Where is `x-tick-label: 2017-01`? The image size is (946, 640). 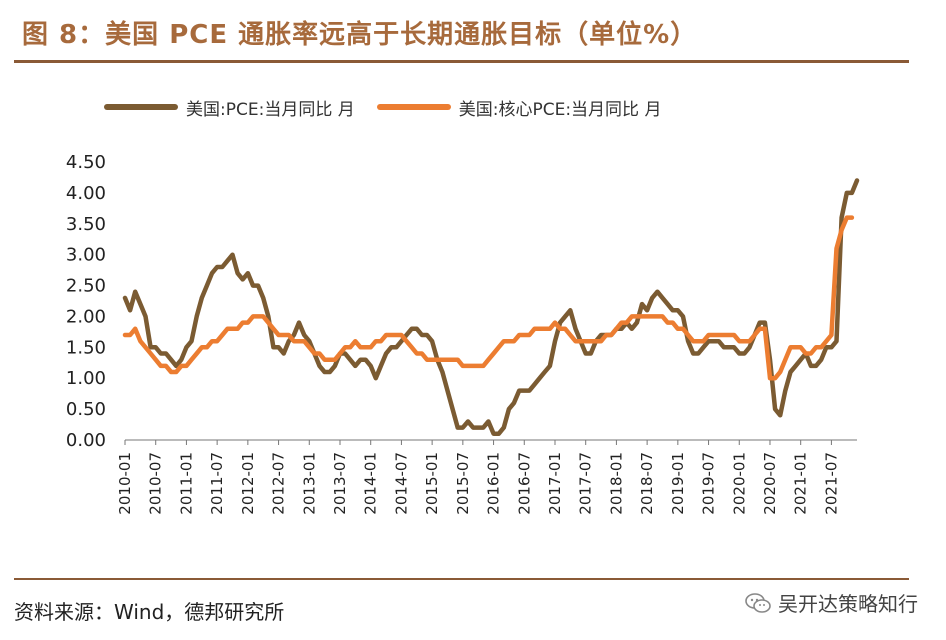
x-tick-label: 2017-01 is located at coordinates (555, 483).